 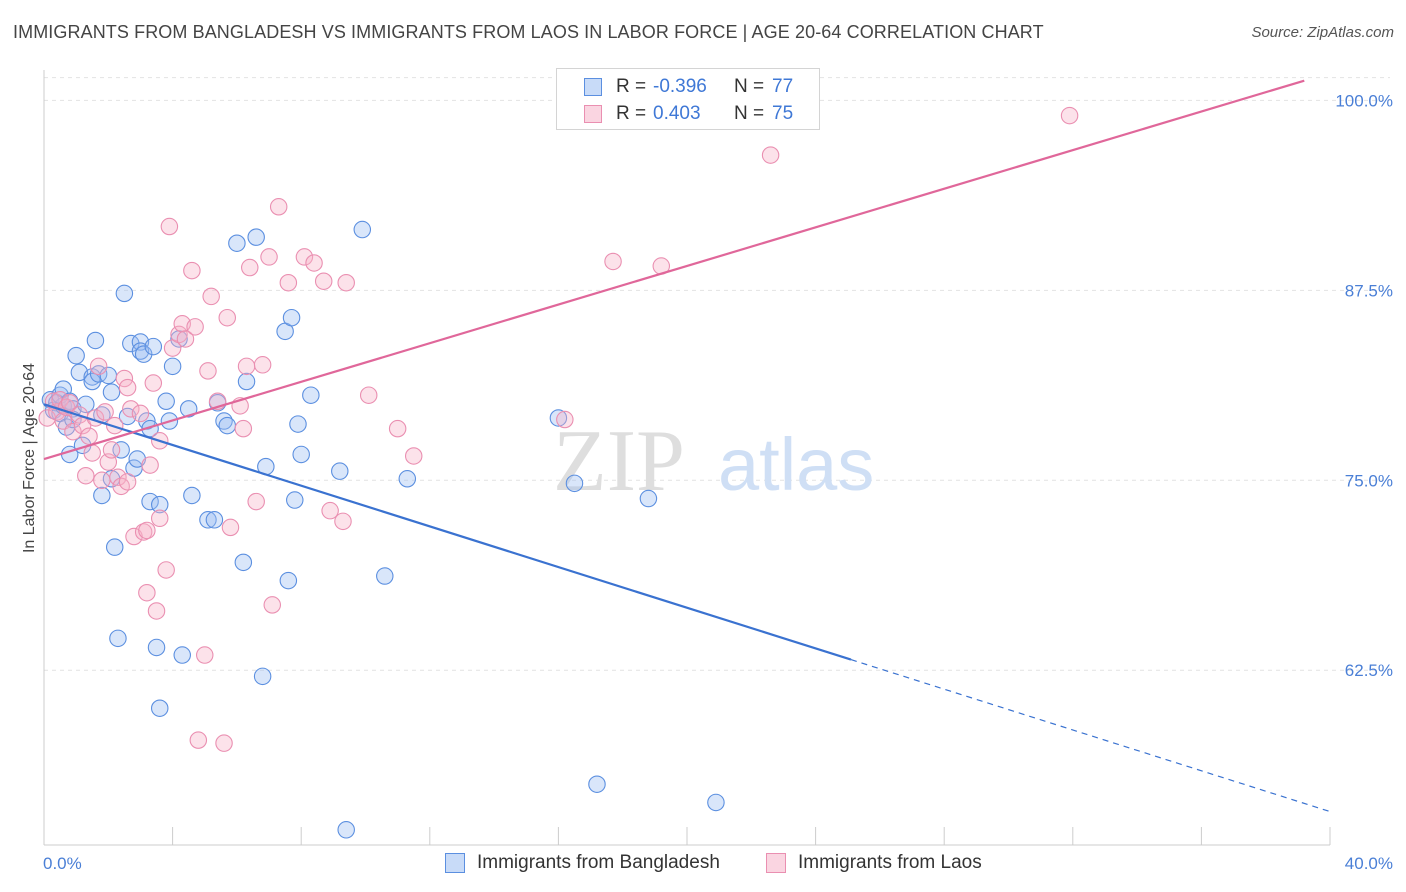 I want to click on watermark-atlas: atlas, so click(x=796, y=464).